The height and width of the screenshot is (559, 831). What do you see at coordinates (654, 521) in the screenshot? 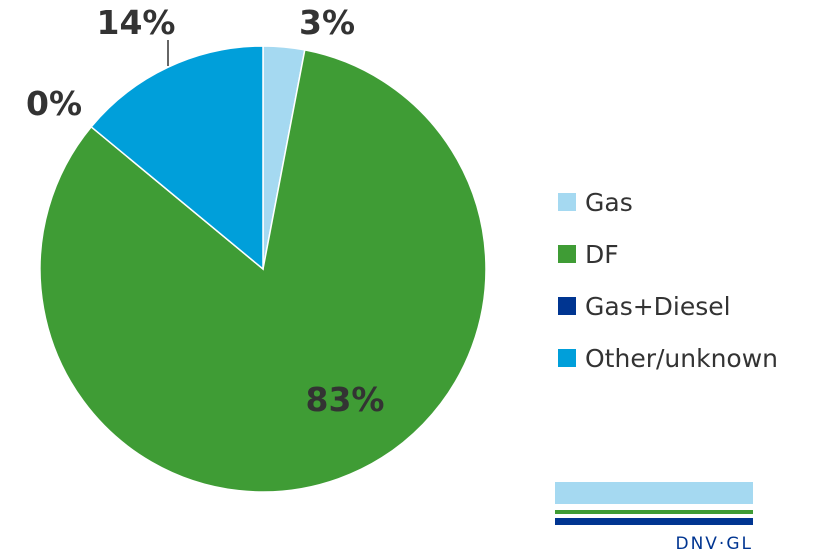
I see `logo-band-navy` at bounding box center [654, 521].